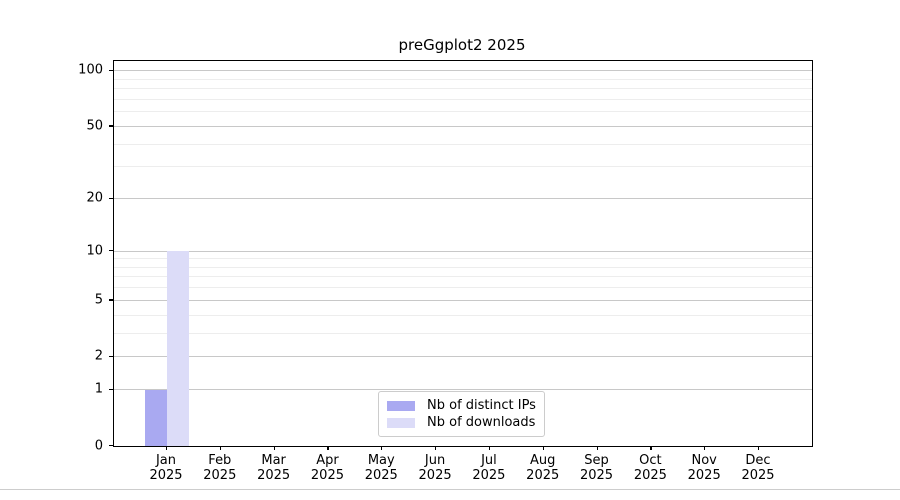  Describe the element at coordinates (450, 489) in the screenshot. I see `page-divider` at that location.